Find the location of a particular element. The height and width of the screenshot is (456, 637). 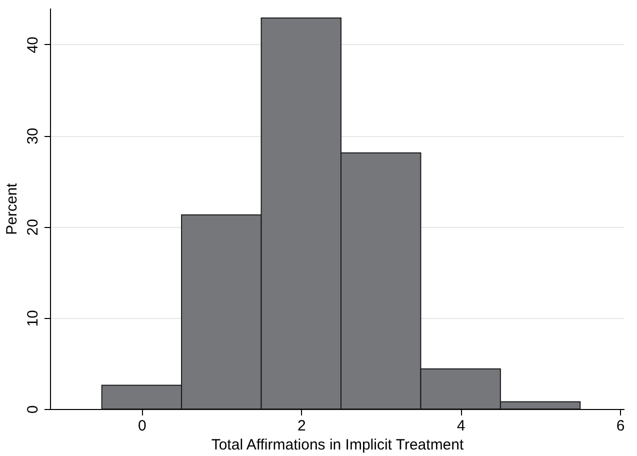

y-tick-label: 20 is located at coordinates (33, 227).